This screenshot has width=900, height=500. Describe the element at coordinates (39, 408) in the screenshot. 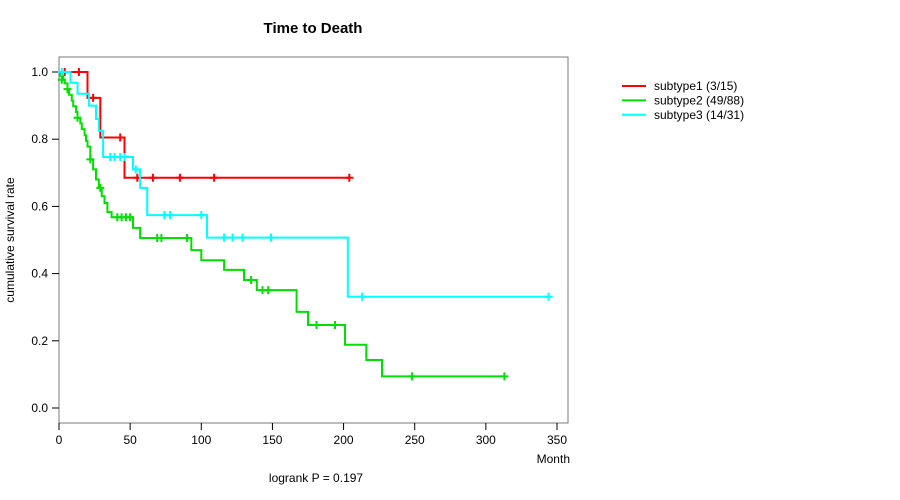

I see `y-tick-label: 0.0` at that location.